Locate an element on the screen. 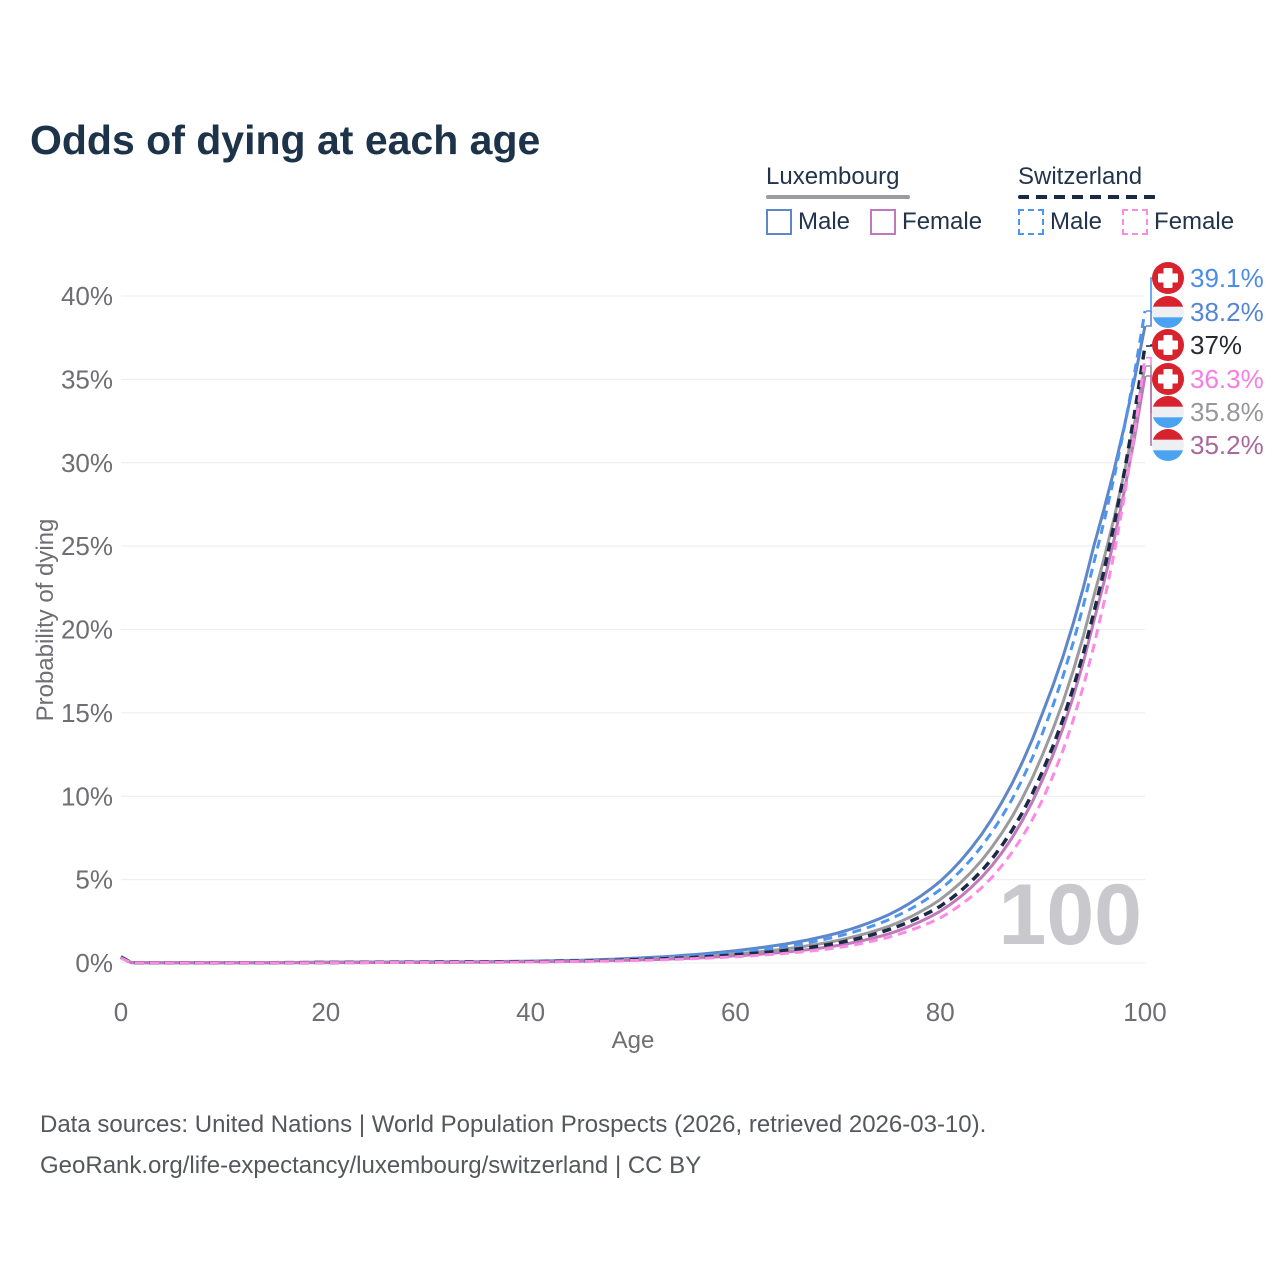  x-tick-label: 60 is located at coordinates (735, 1012).